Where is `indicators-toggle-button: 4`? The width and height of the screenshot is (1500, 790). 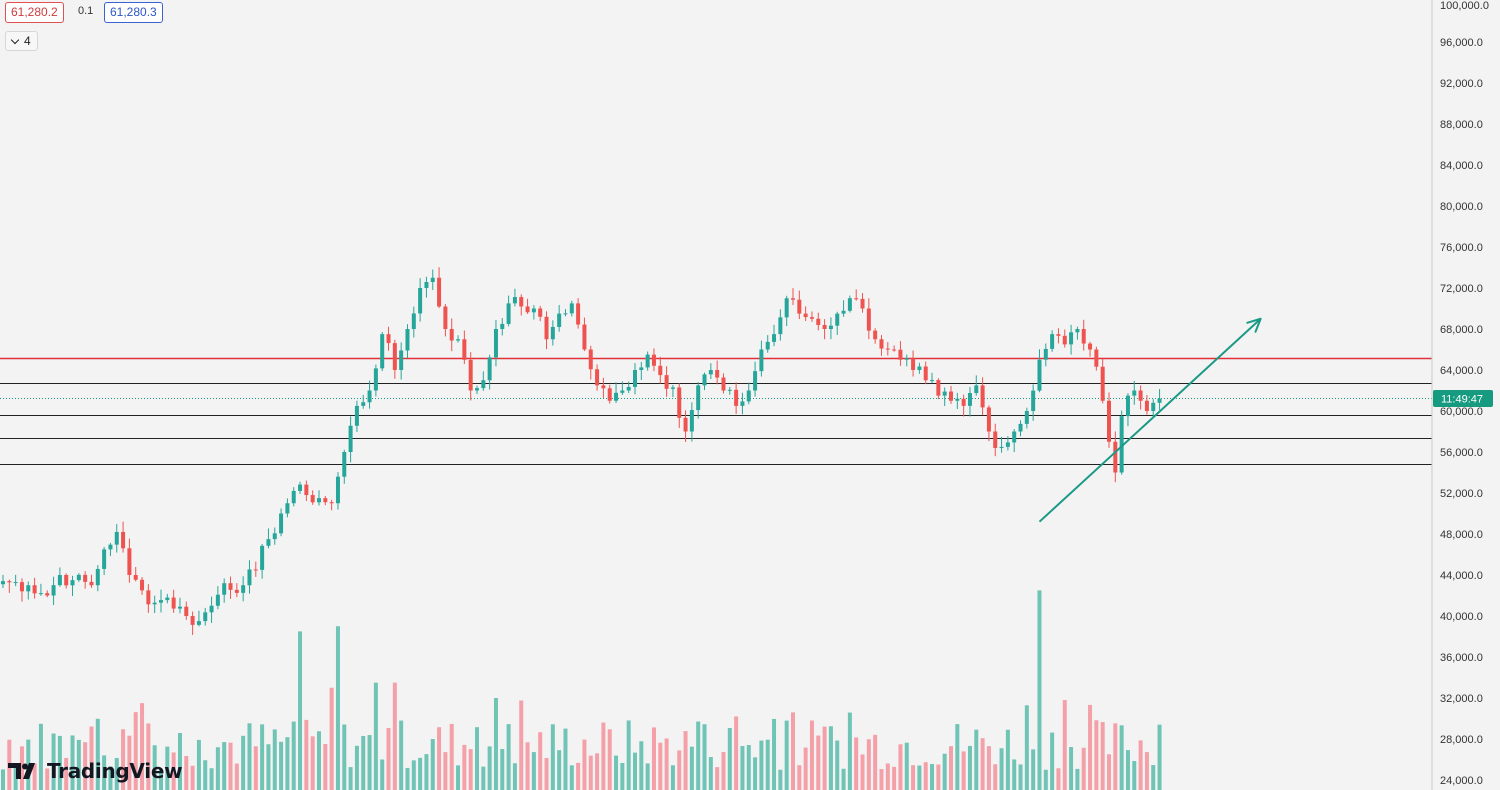 indicators-toggle-button: 4 is located at coordinates (21, 41).